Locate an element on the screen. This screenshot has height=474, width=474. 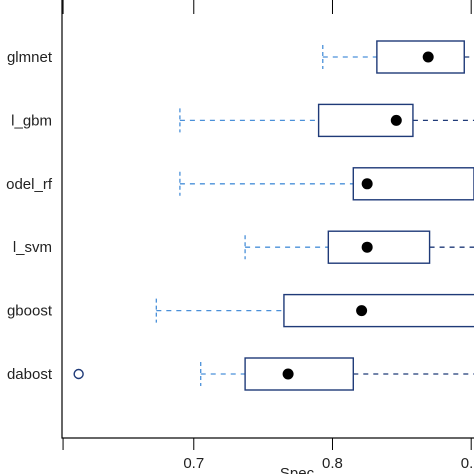
category-label: glmnet is located at coordinates (30, 57).